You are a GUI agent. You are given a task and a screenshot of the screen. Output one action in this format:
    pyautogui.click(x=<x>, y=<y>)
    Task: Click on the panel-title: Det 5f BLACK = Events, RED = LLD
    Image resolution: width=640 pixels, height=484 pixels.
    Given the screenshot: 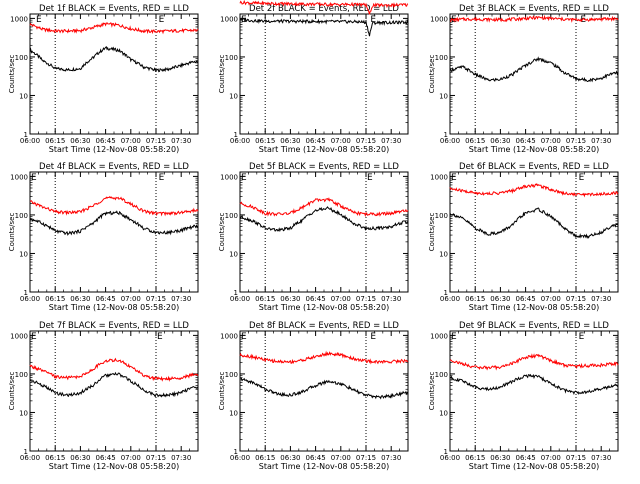 What is the action you would take?
    pyautogui.click(x=324, y=167)
    